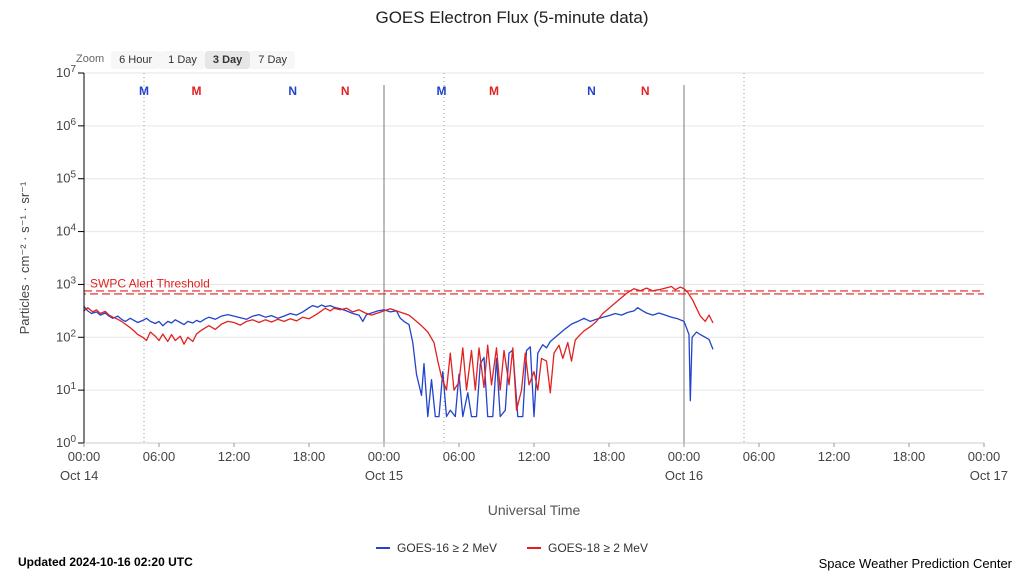  Describe the element at coordinates (989, 475) in the screenshot. I see `x-date-label: Oct 17` at that location.